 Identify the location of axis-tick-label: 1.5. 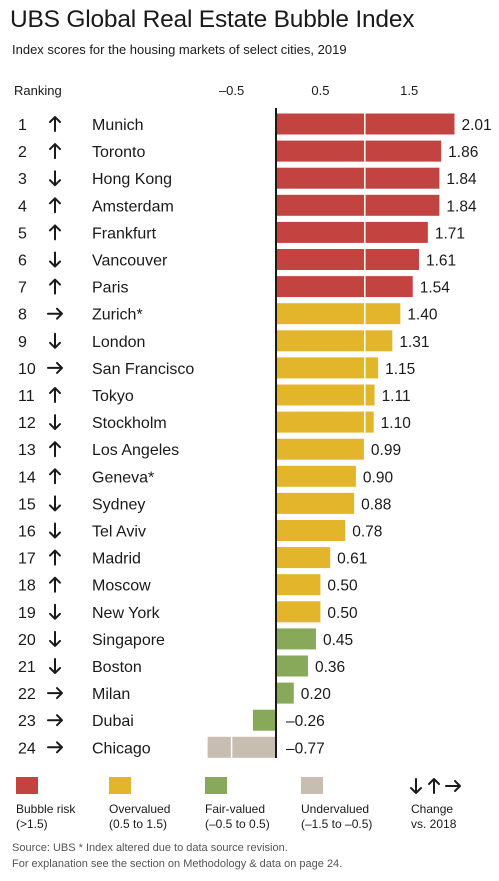
(409, 90).